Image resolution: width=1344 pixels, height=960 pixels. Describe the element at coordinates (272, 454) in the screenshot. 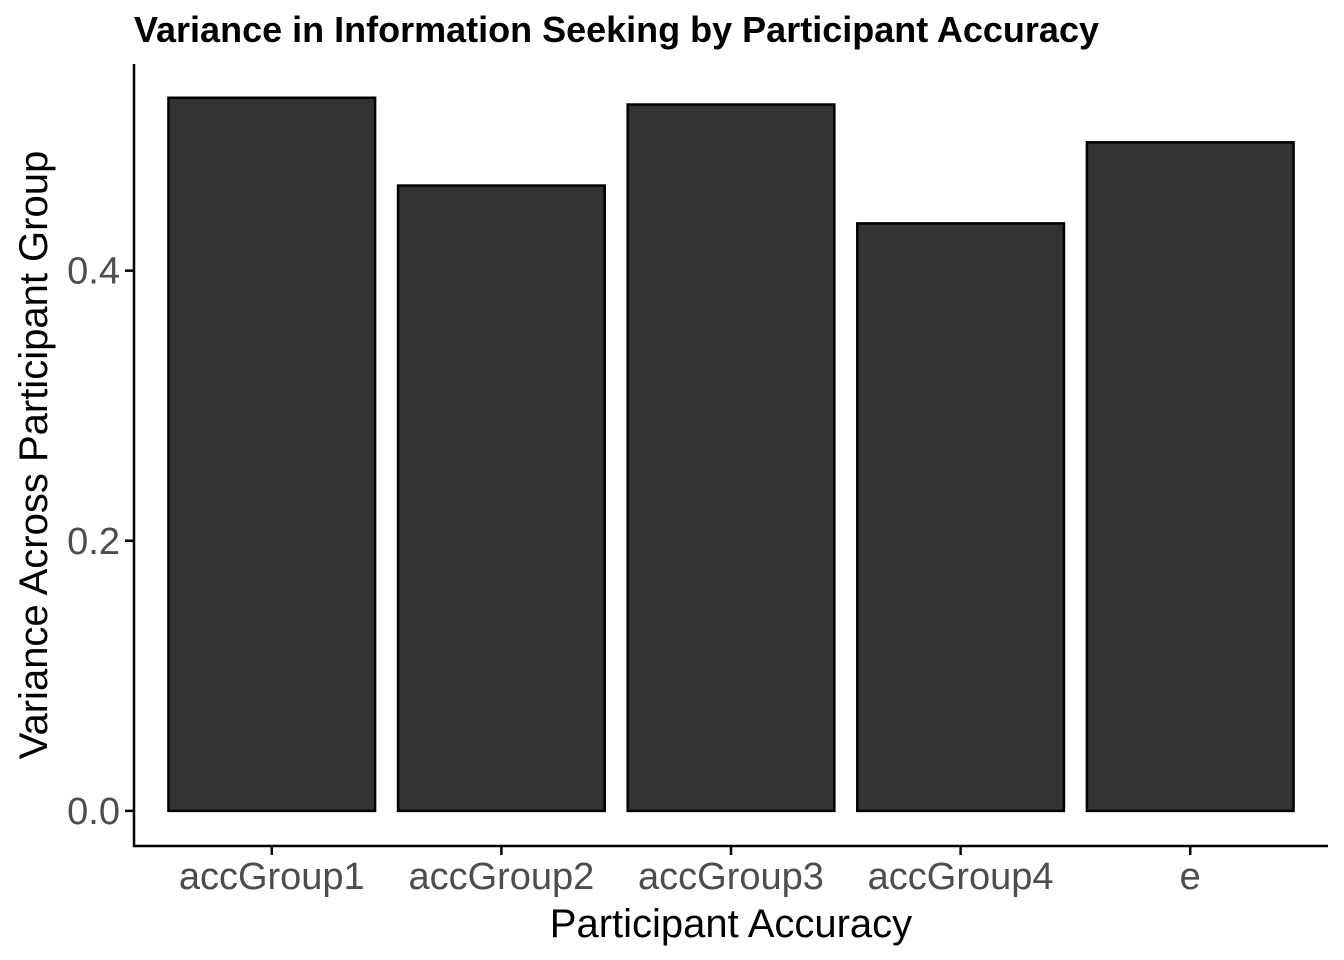

I see `bar-accGroup1` at that location.